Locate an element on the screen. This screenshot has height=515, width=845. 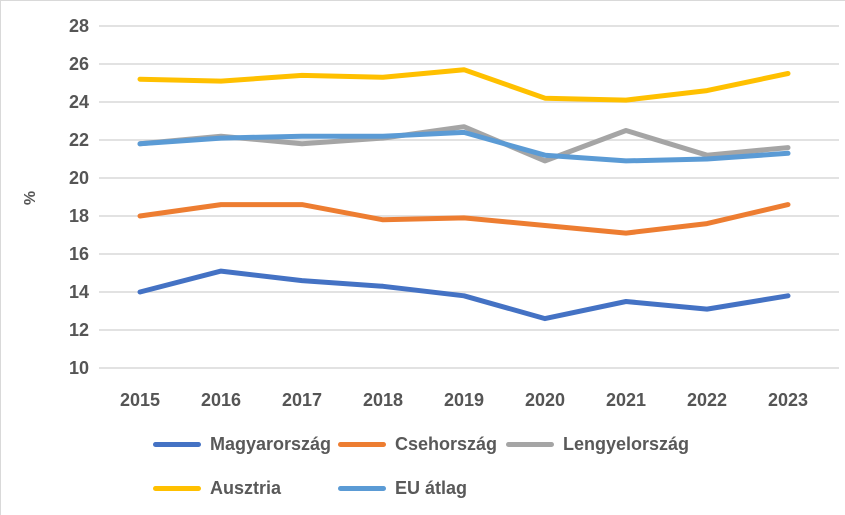
y-tick-label: 28 is located at coordinates (78, 26).